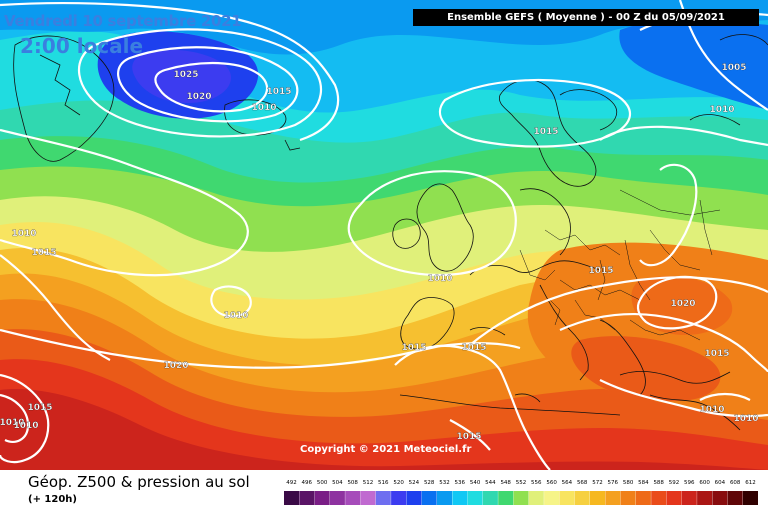  I want to click on legend-tick-label: 532, so click(444, 483).